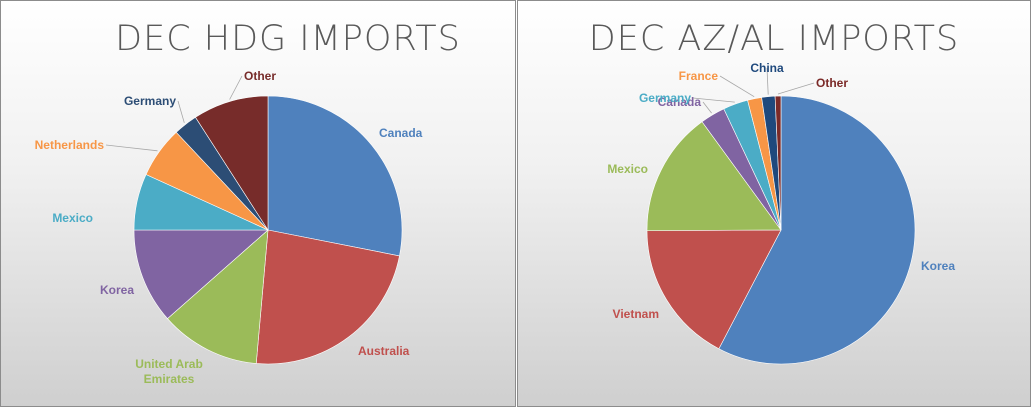 The width and height of the screenshot is (1031, 407). What do you see at coordinates (169, 371) in the screenshot?
I see `slice-label: United Arab Emirates` at bounding box center [169, 371].